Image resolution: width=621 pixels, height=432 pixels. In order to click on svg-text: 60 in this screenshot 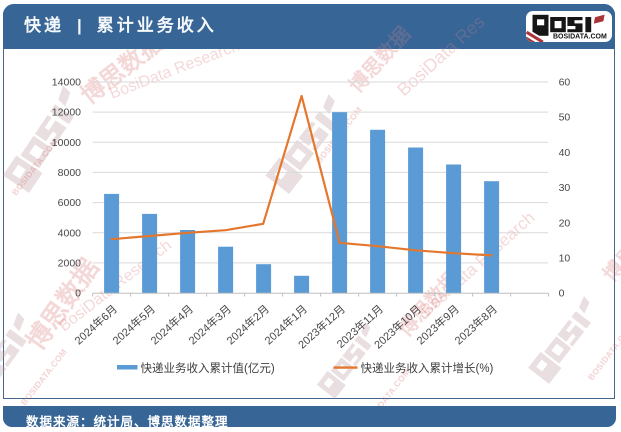, I will do `click(565, 83)`.